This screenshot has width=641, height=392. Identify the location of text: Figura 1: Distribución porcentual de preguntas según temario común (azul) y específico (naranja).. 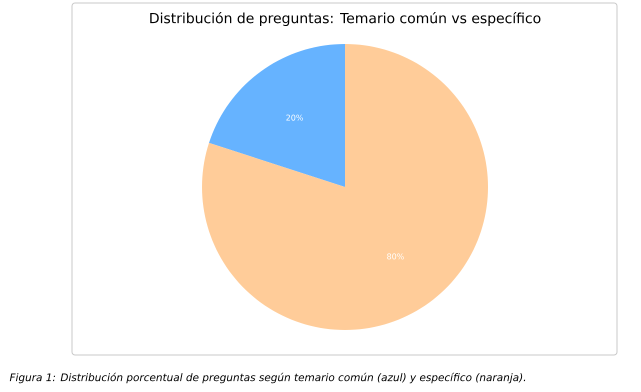
(268, 378).